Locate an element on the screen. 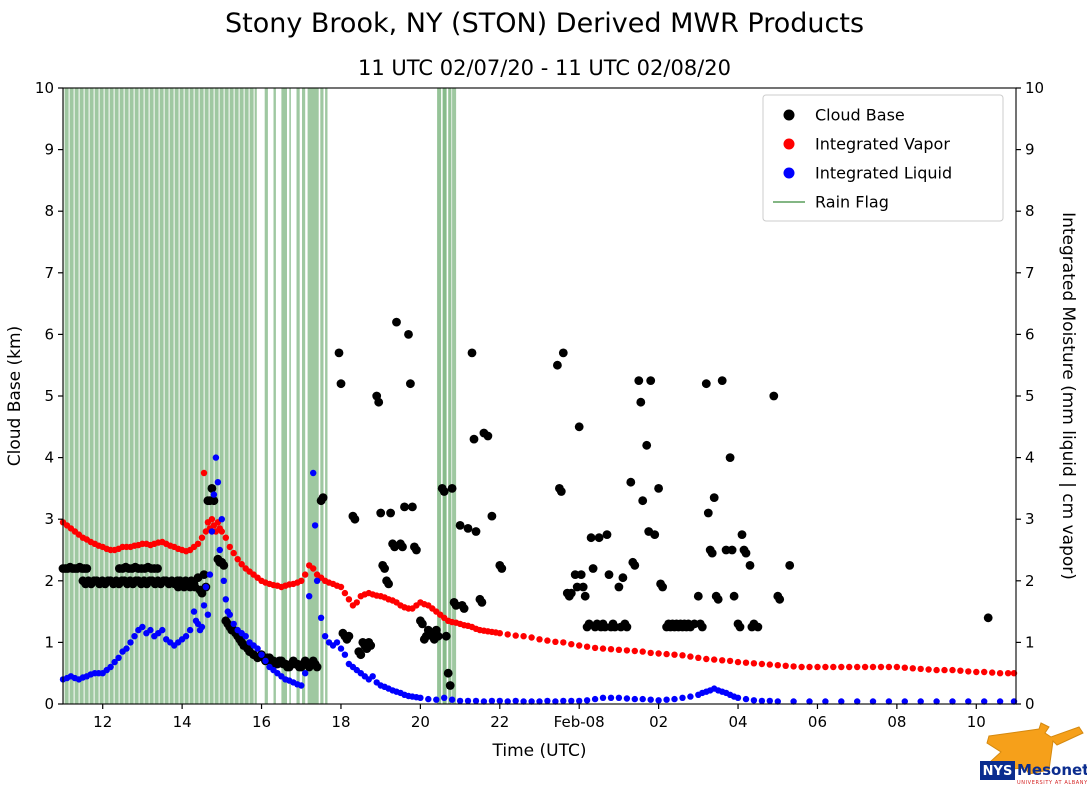  nys-mesonet-logo: NYS Mesonet UNIVERSITY AT ALBANY is located at coordinates (1032, 760).